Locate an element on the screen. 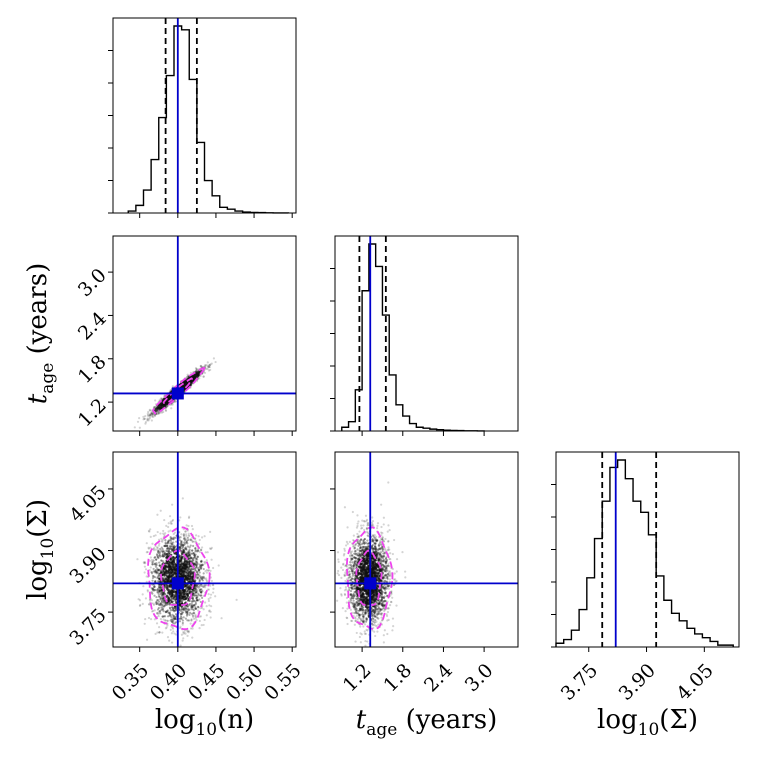 This screenshot has height=760, width=760. xtick-label-log10_n-3: 0.50 is located at coordinates (244, 681).